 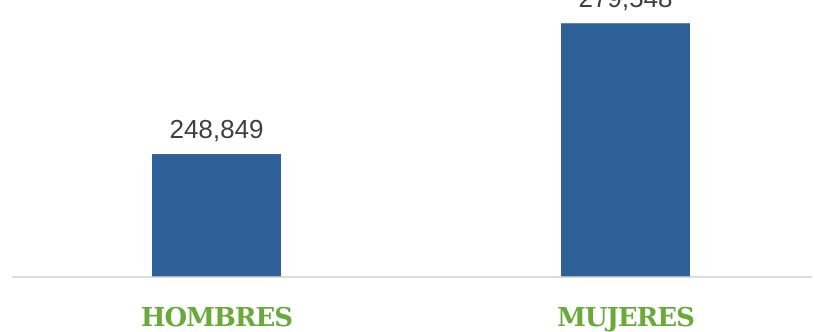 I want to click on value-label-mujeres: 279,548, so click(x=626, y=6).